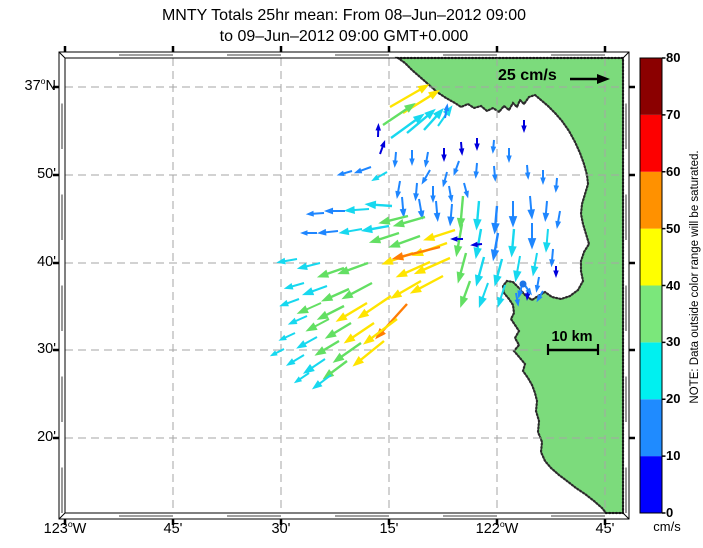  What do you see at coordinates (497, 528) in the screenshot?
I see `x-tick-label: 122oW` at bounding box center [497, 528].